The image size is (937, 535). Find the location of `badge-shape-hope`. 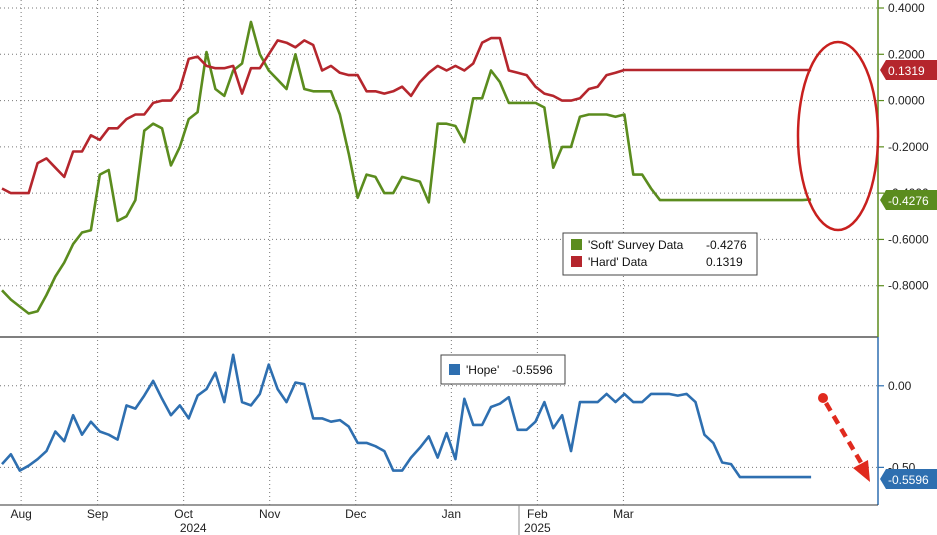

badge-shape-hope is located at coordinates (908, 479).